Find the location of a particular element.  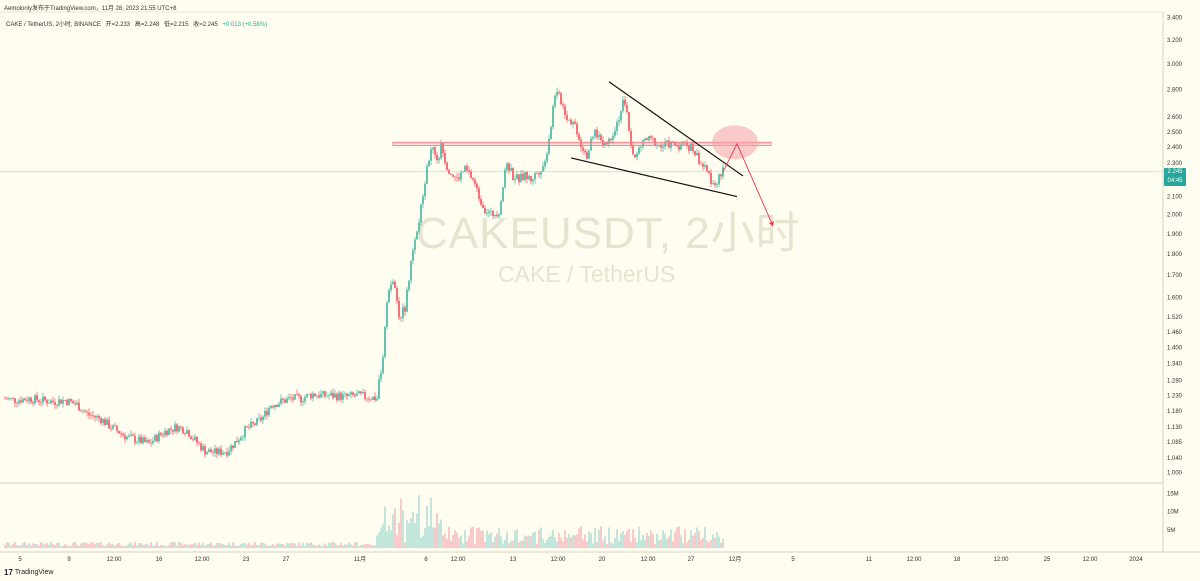

symbol-label: CAKE / TetherUS, 2小时, BINANCE is located at coordinates (53, 25).